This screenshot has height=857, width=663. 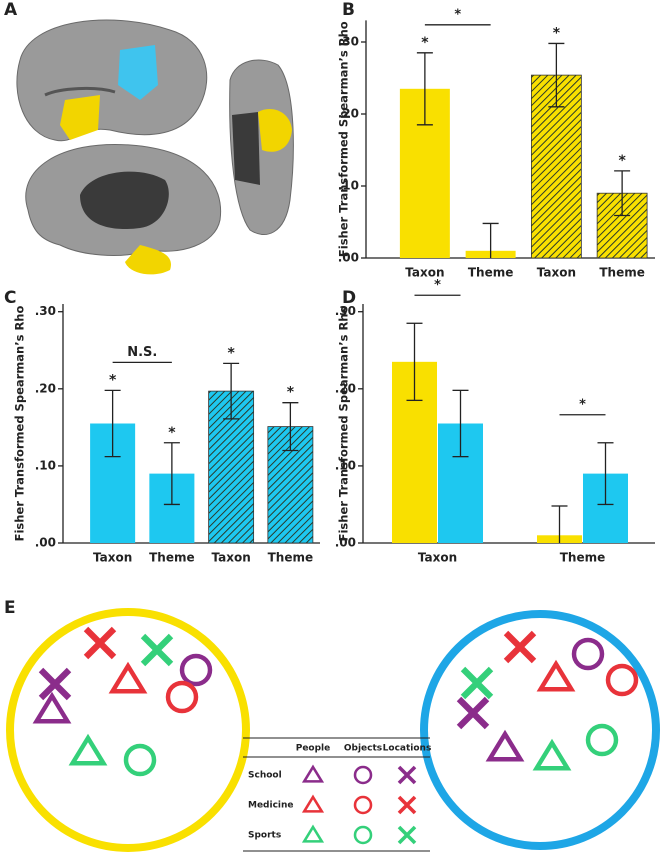 What do you see at coordinates (407, 749) in the screenshot?
I see `table-header: Locations` at bounding box center [407, 749].